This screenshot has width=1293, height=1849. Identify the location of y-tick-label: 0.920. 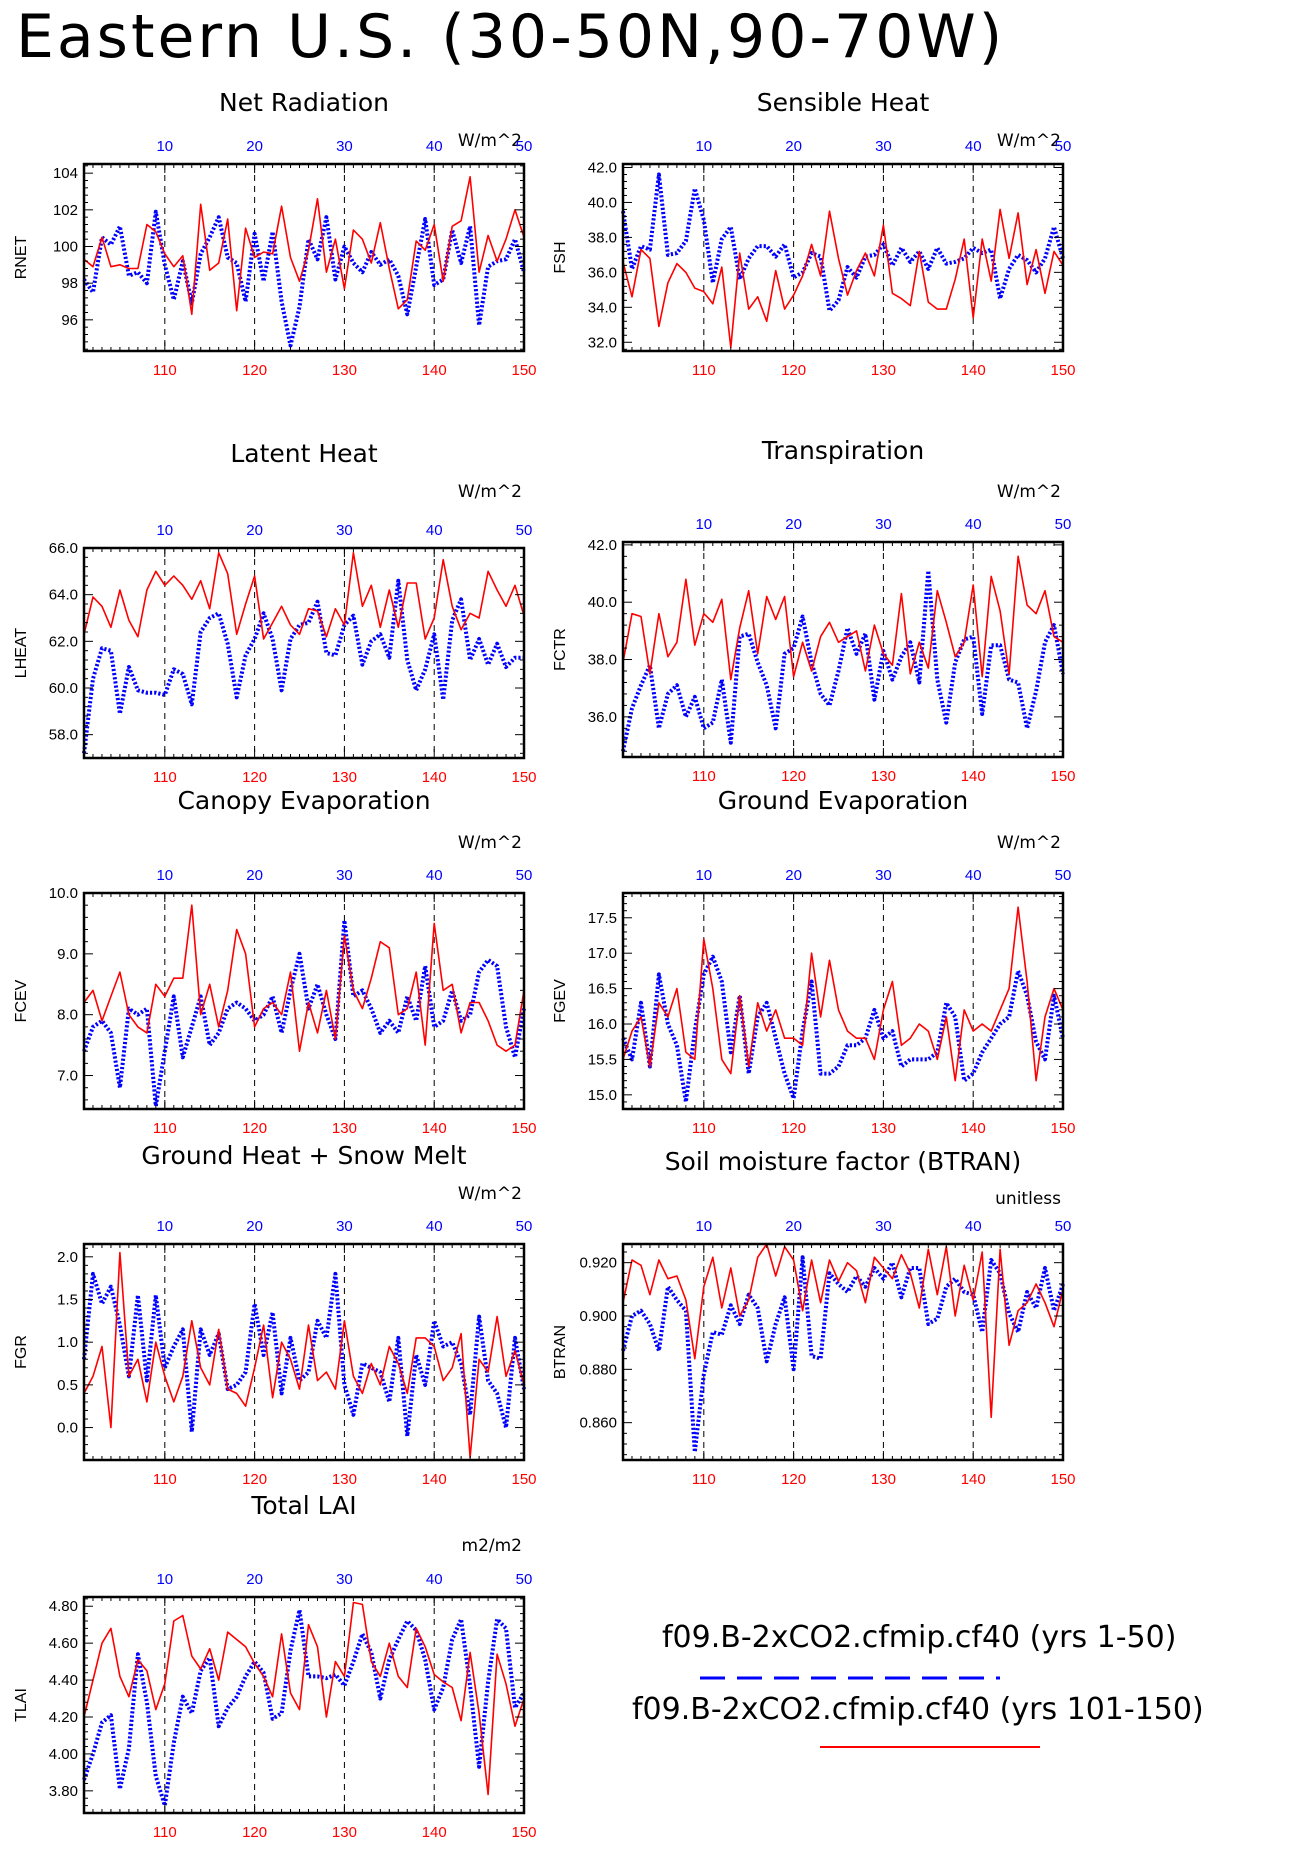
(598, 1263).